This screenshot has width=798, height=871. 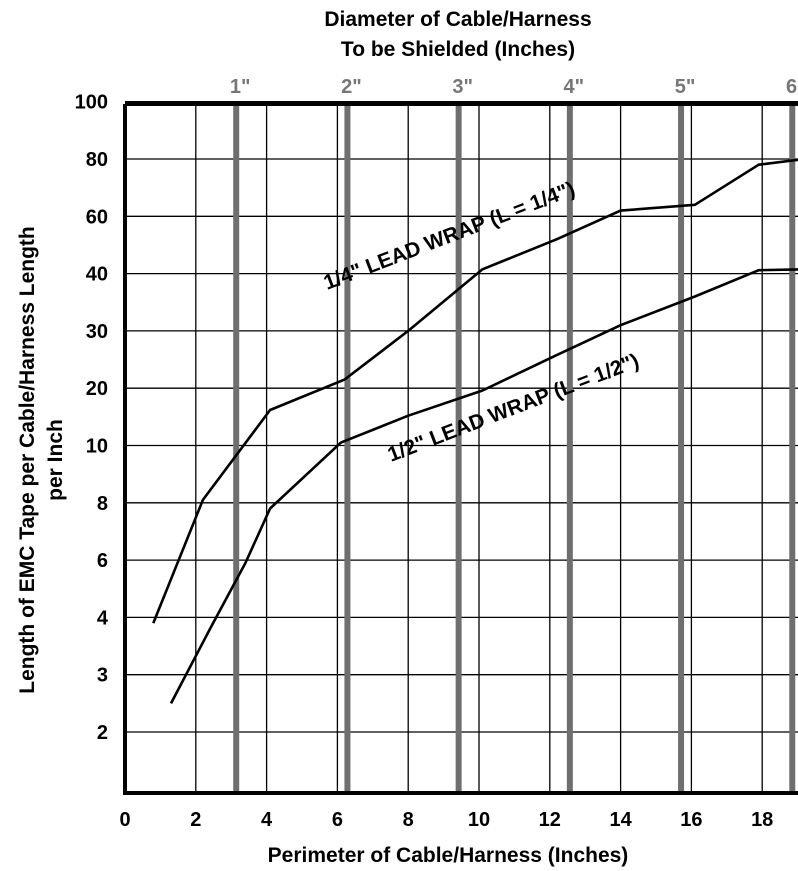 What do you see at coordinates (446, 820) in the screenshot?
I see `x-axis-ticks: 0 2 4 6 8 10 12 14 16 18` at bounding box center [446, 820].